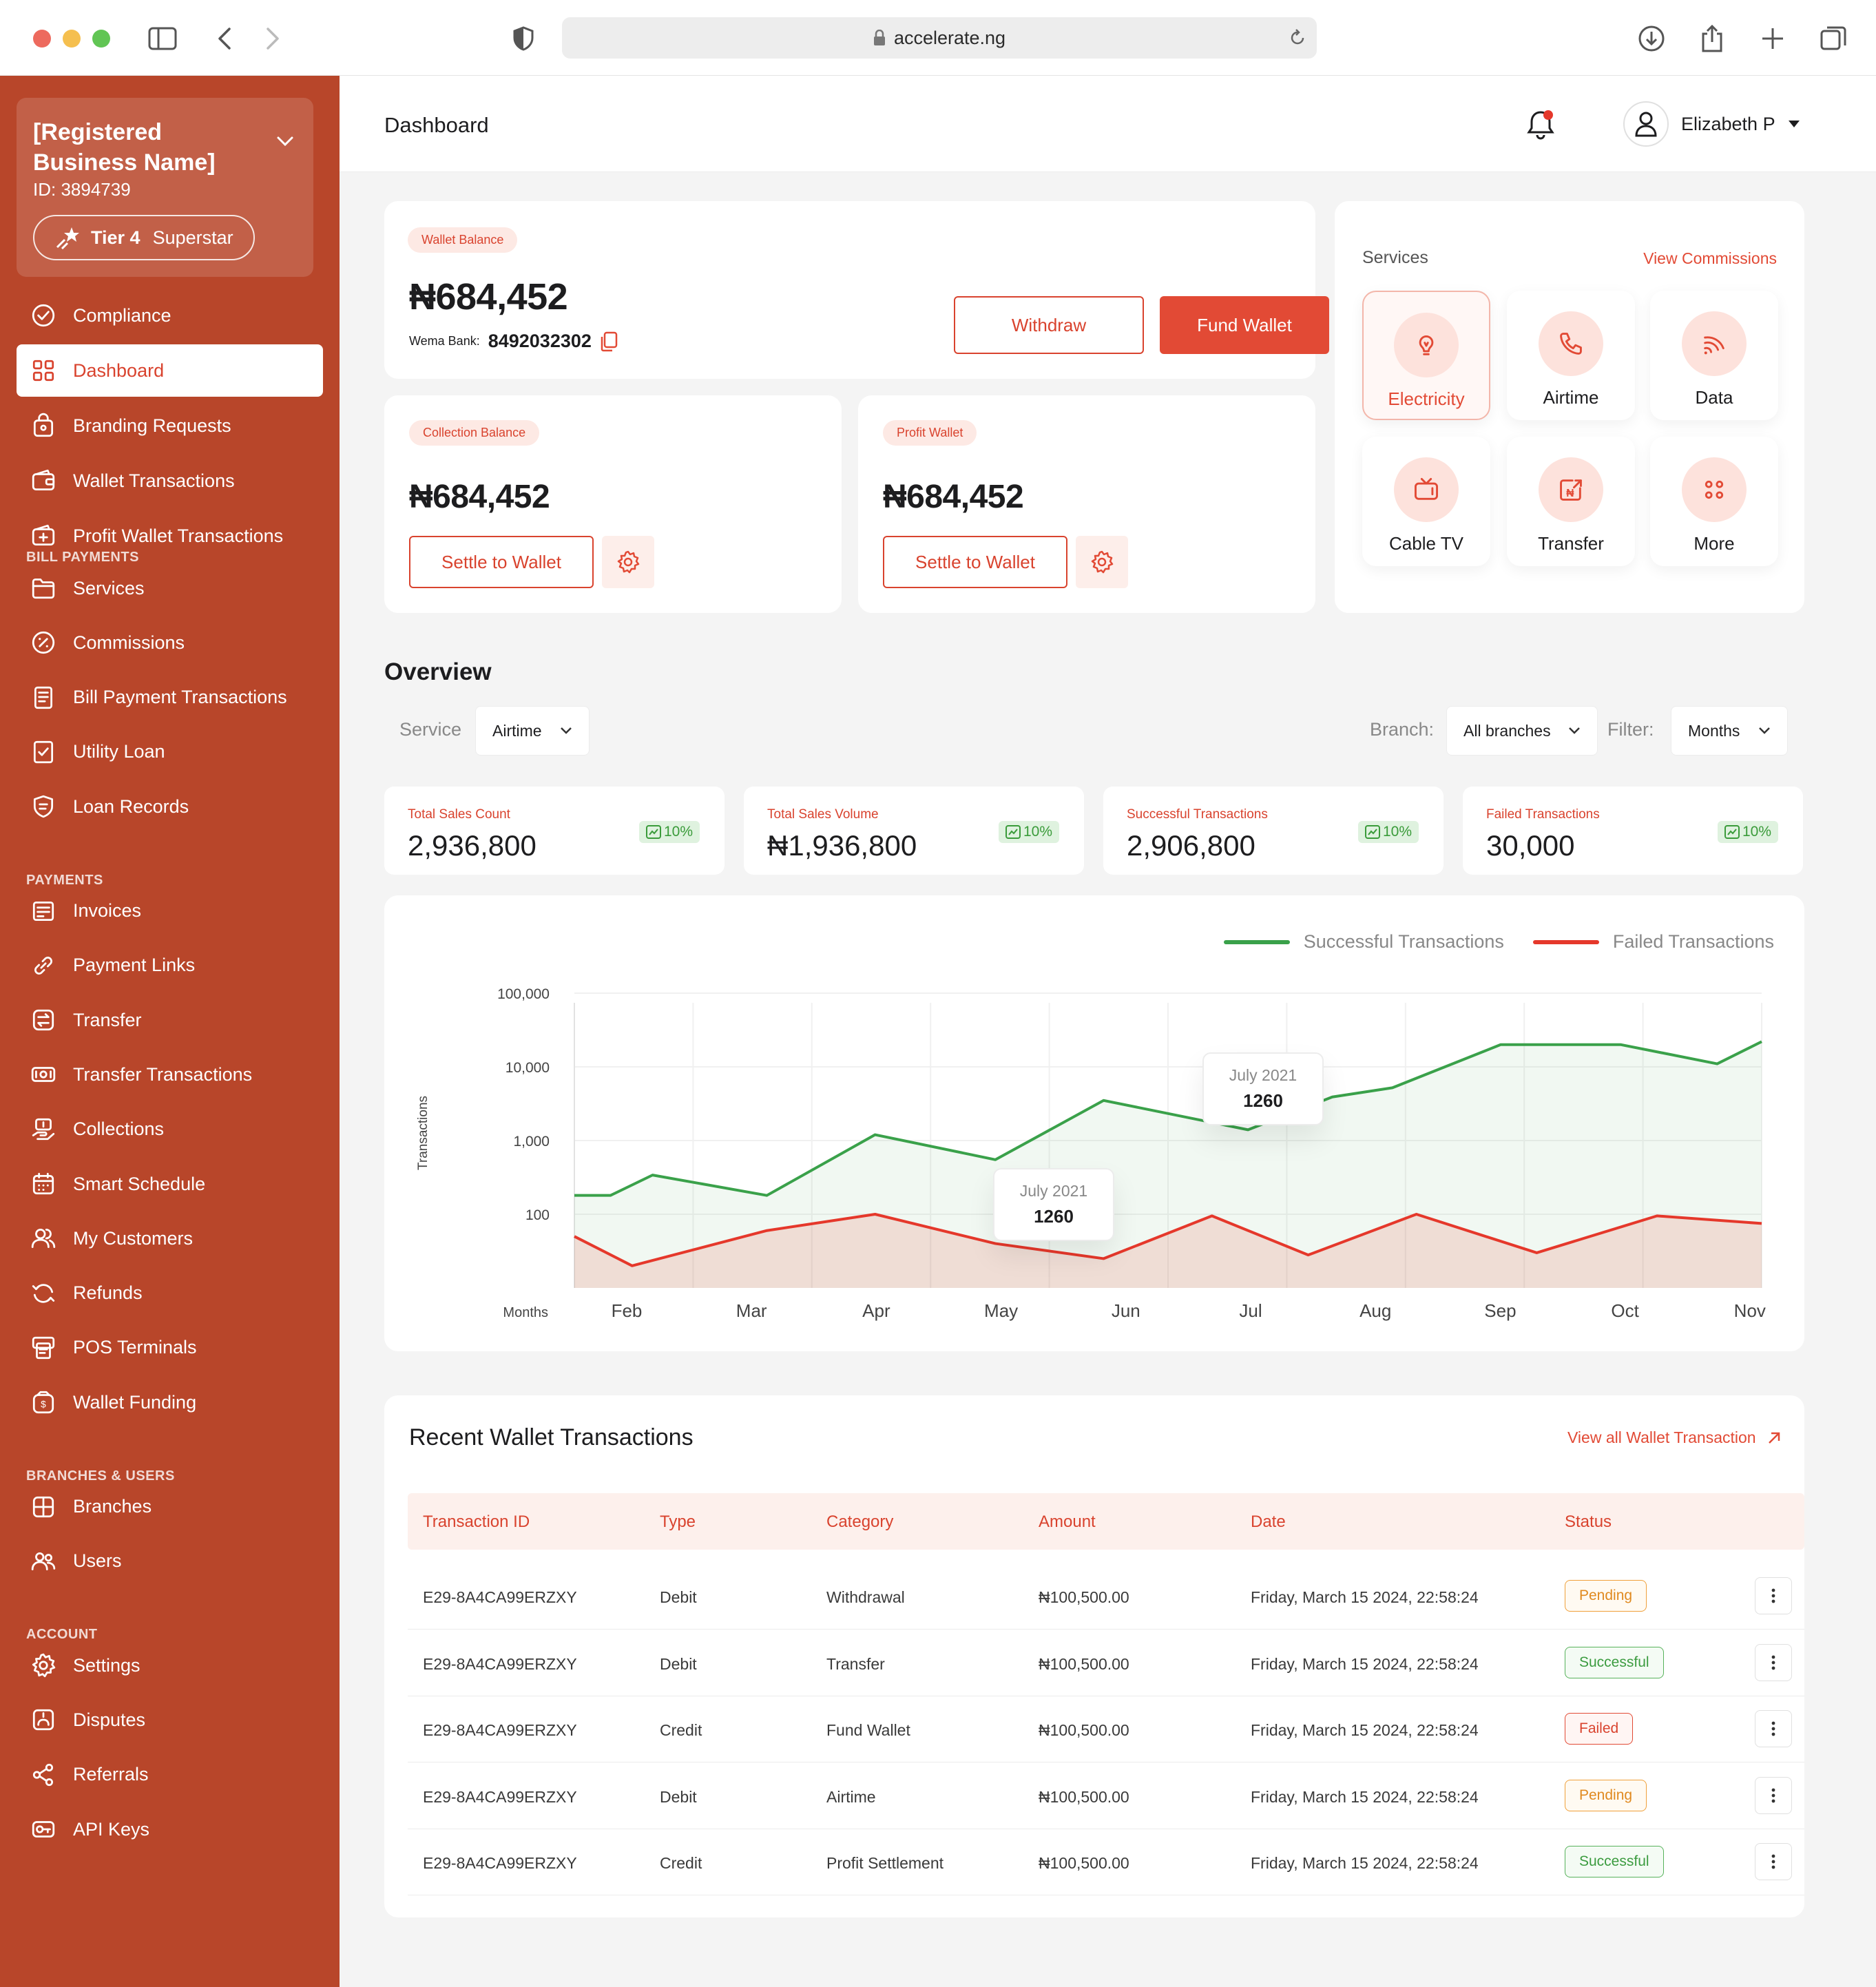 The image size is (1876, 1987). What do you see at coordinates (170, 1775) in the screenshot?
I see `sidebar-item-referrals: Referrals` at bounding box center [170, 1775].